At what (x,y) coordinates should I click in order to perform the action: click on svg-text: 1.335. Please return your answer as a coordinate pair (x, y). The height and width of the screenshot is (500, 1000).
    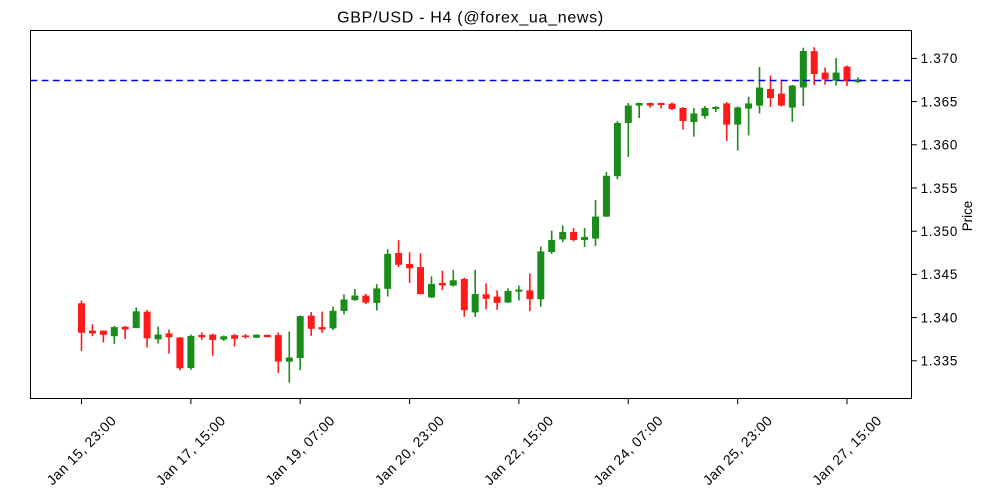
    Looking at the image, I should click on (940, 361).